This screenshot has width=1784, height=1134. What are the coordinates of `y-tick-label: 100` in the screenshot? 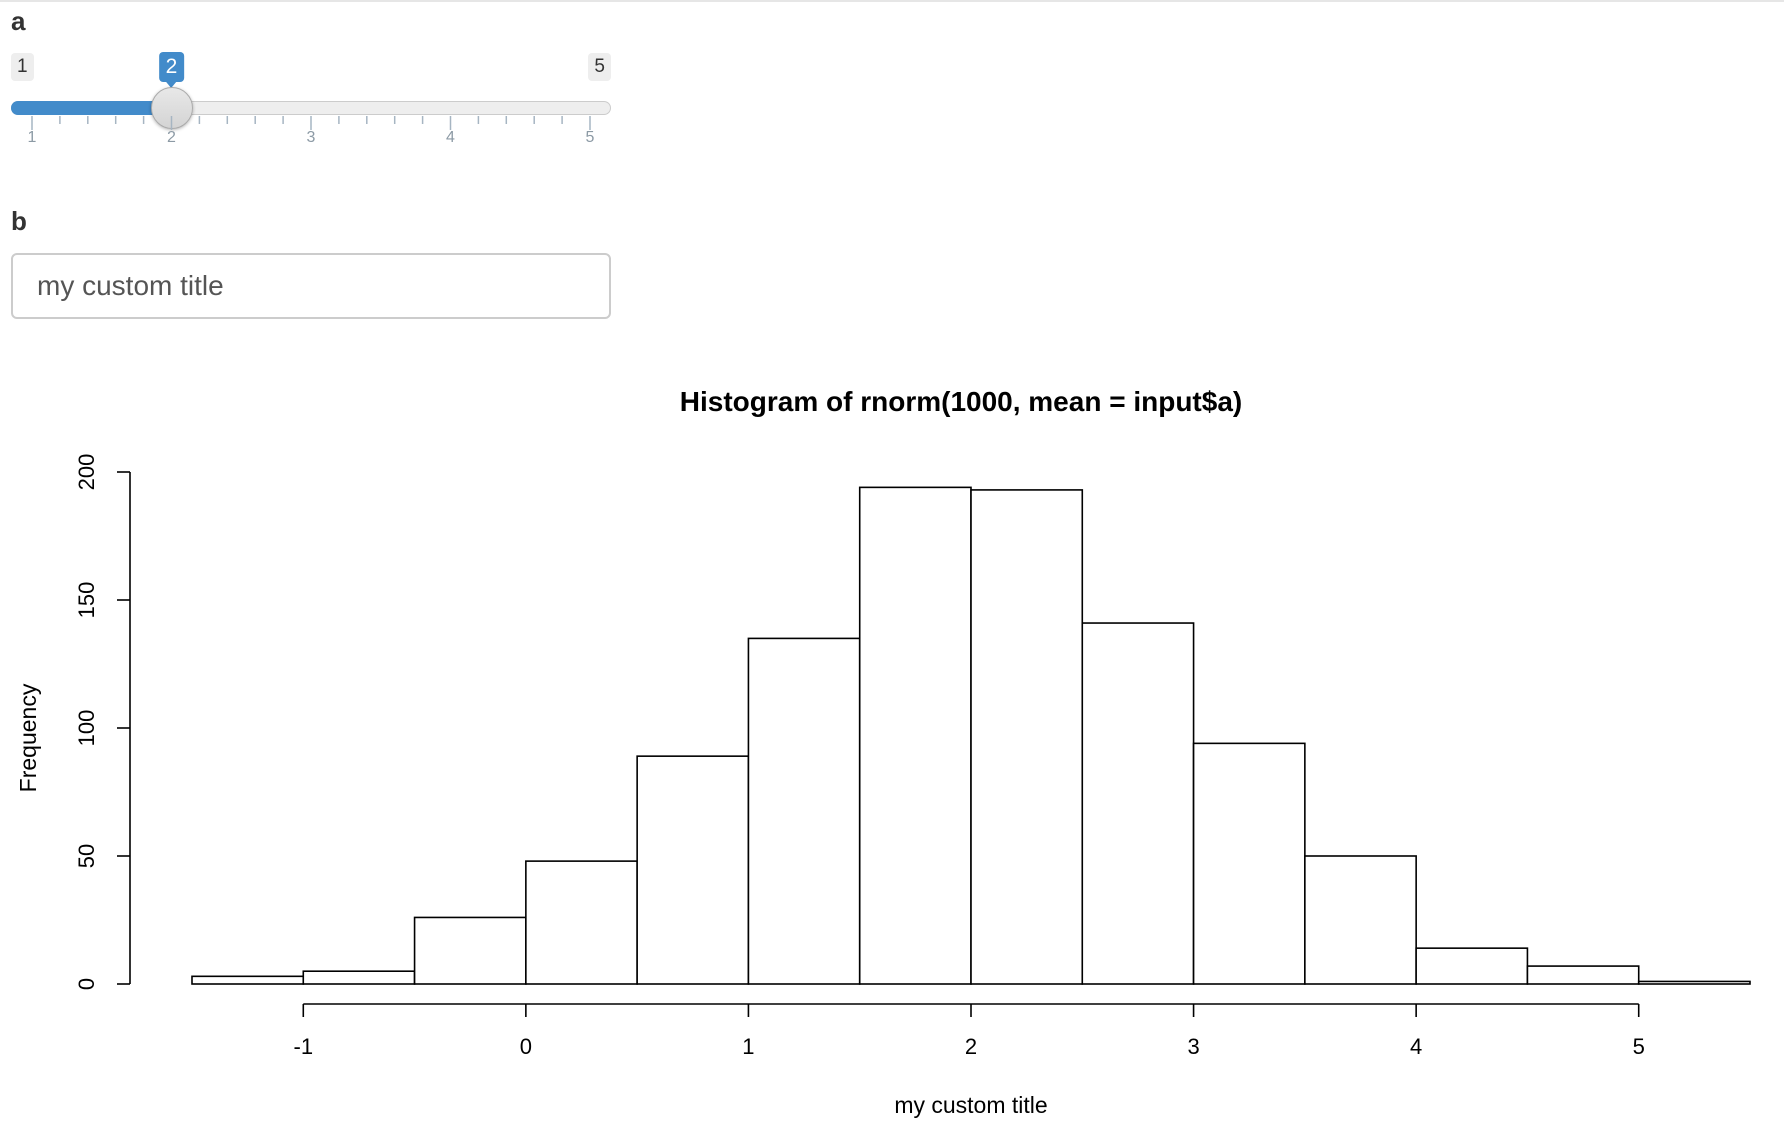 It's located at (86, 728).